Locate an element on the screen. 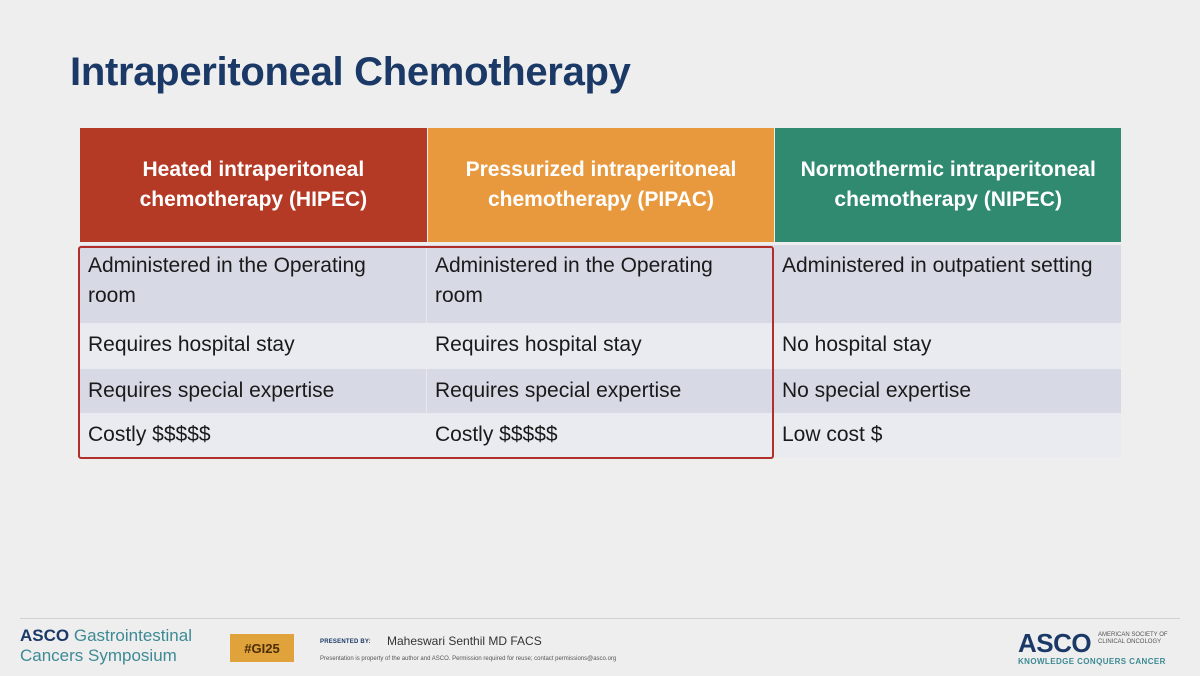 The width and height of the screenshot is (1200, 676). table-cell: Administered in outpatient setting is located at coordinates (937, 265).